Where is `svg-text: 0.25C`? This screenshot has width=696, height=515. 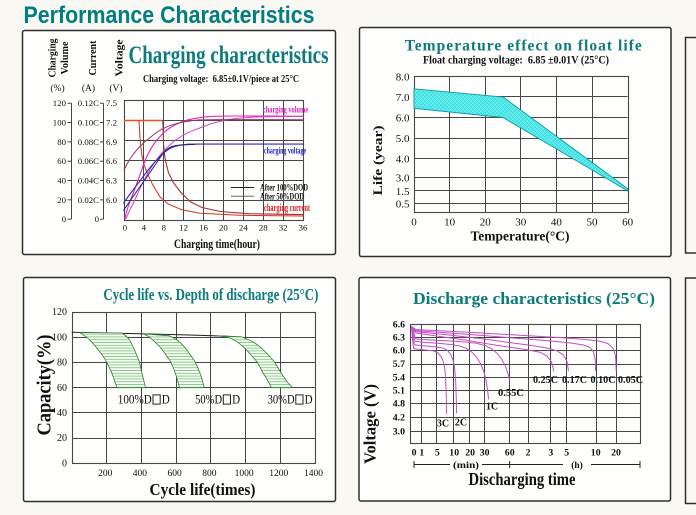 svg-text: 0.25C is located at coordinates (545, 380).